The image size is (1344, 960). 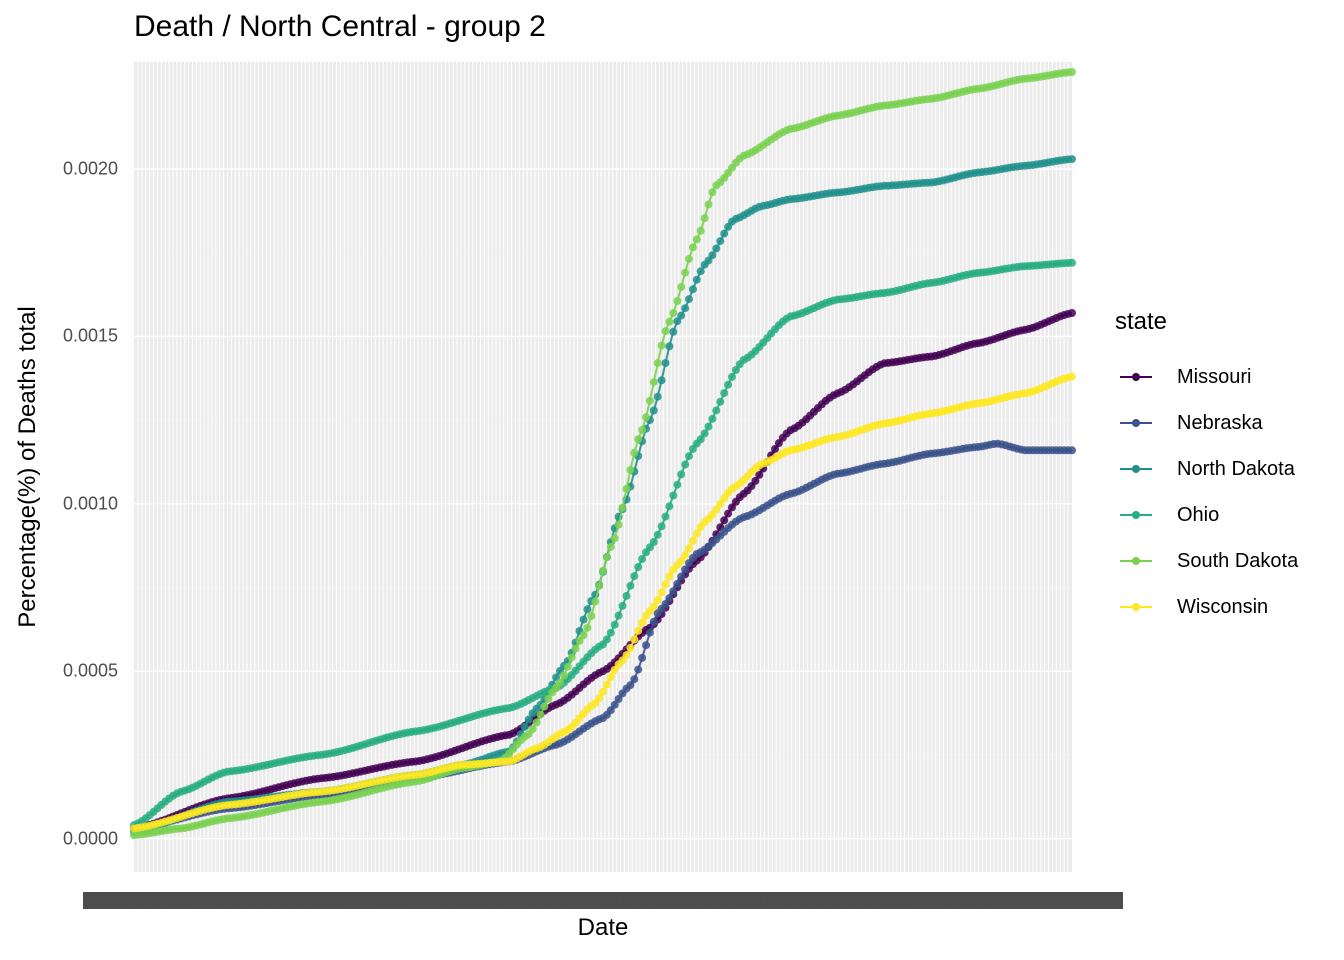 I want to click on legend-label: Wisconsin, so click(x=1223, y=606).